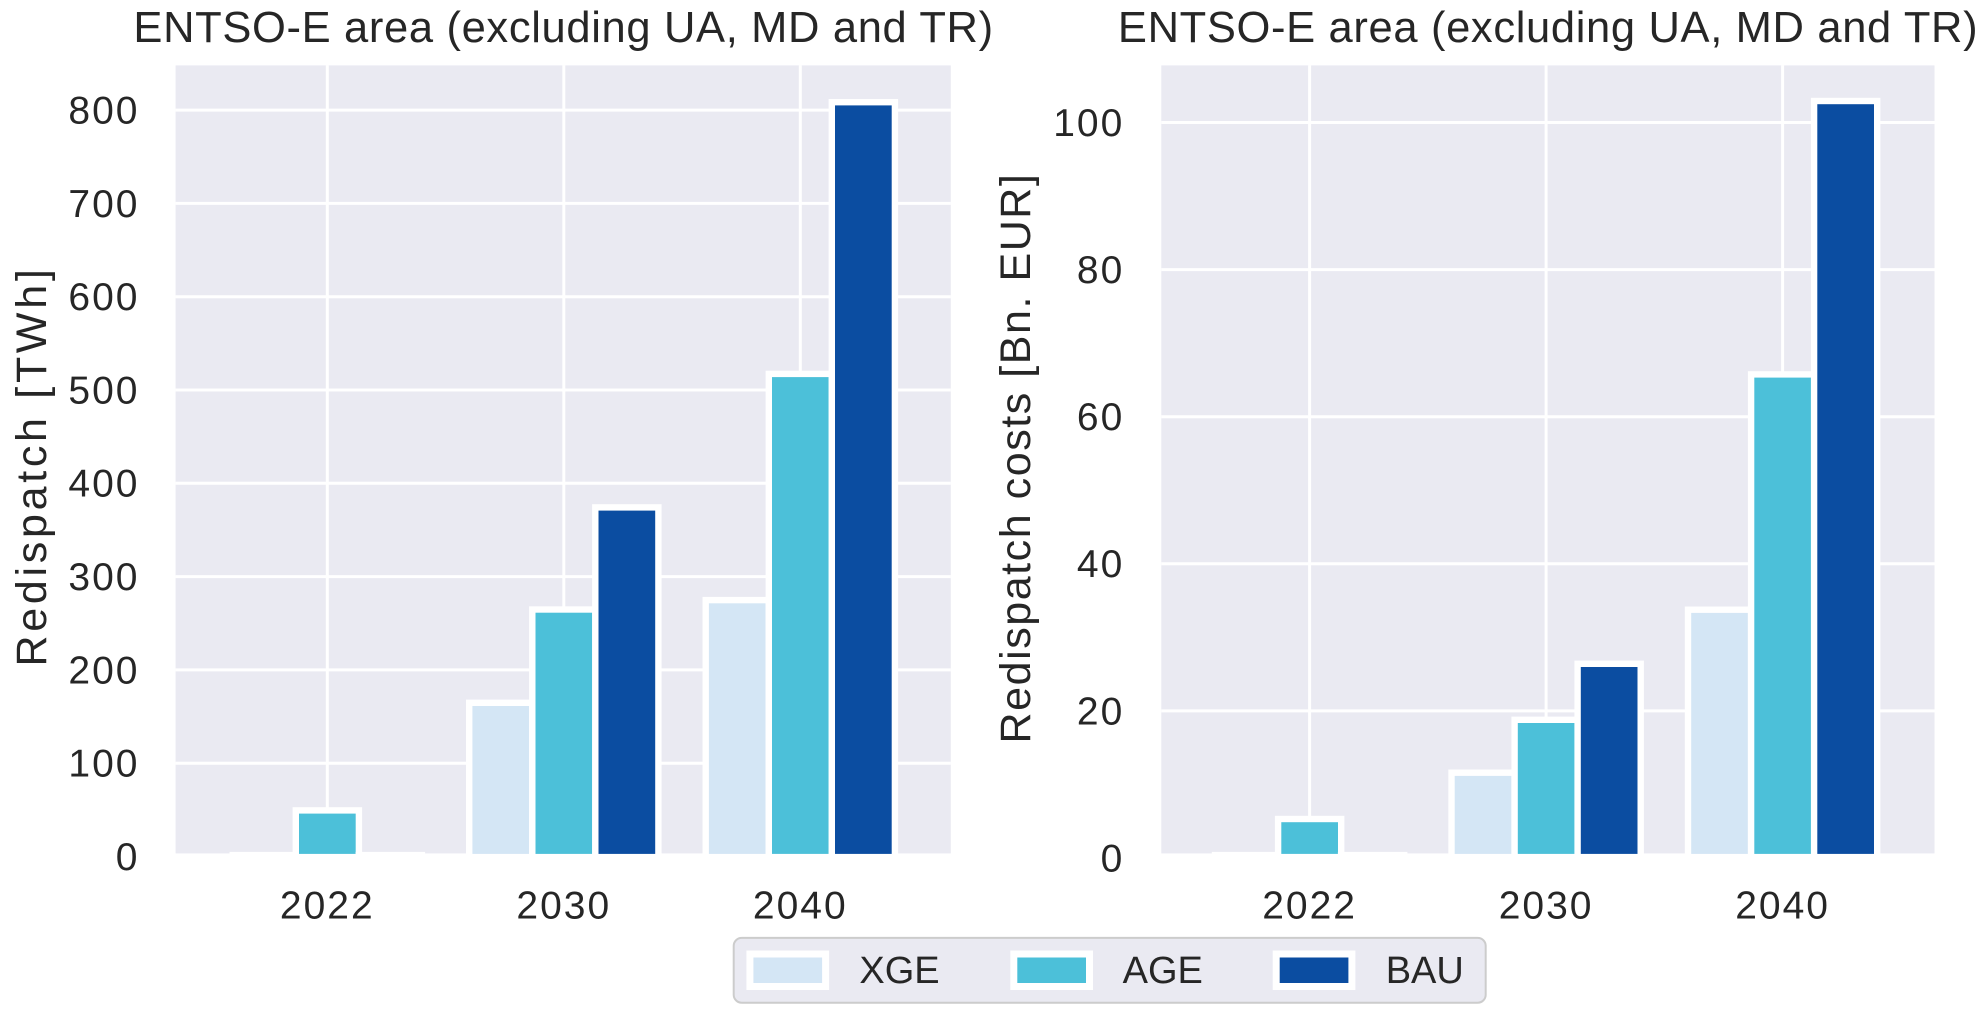 The width and height of the screenshot is (1986, 1022). I want to click on svg-text: 60, so click(1100, 417).